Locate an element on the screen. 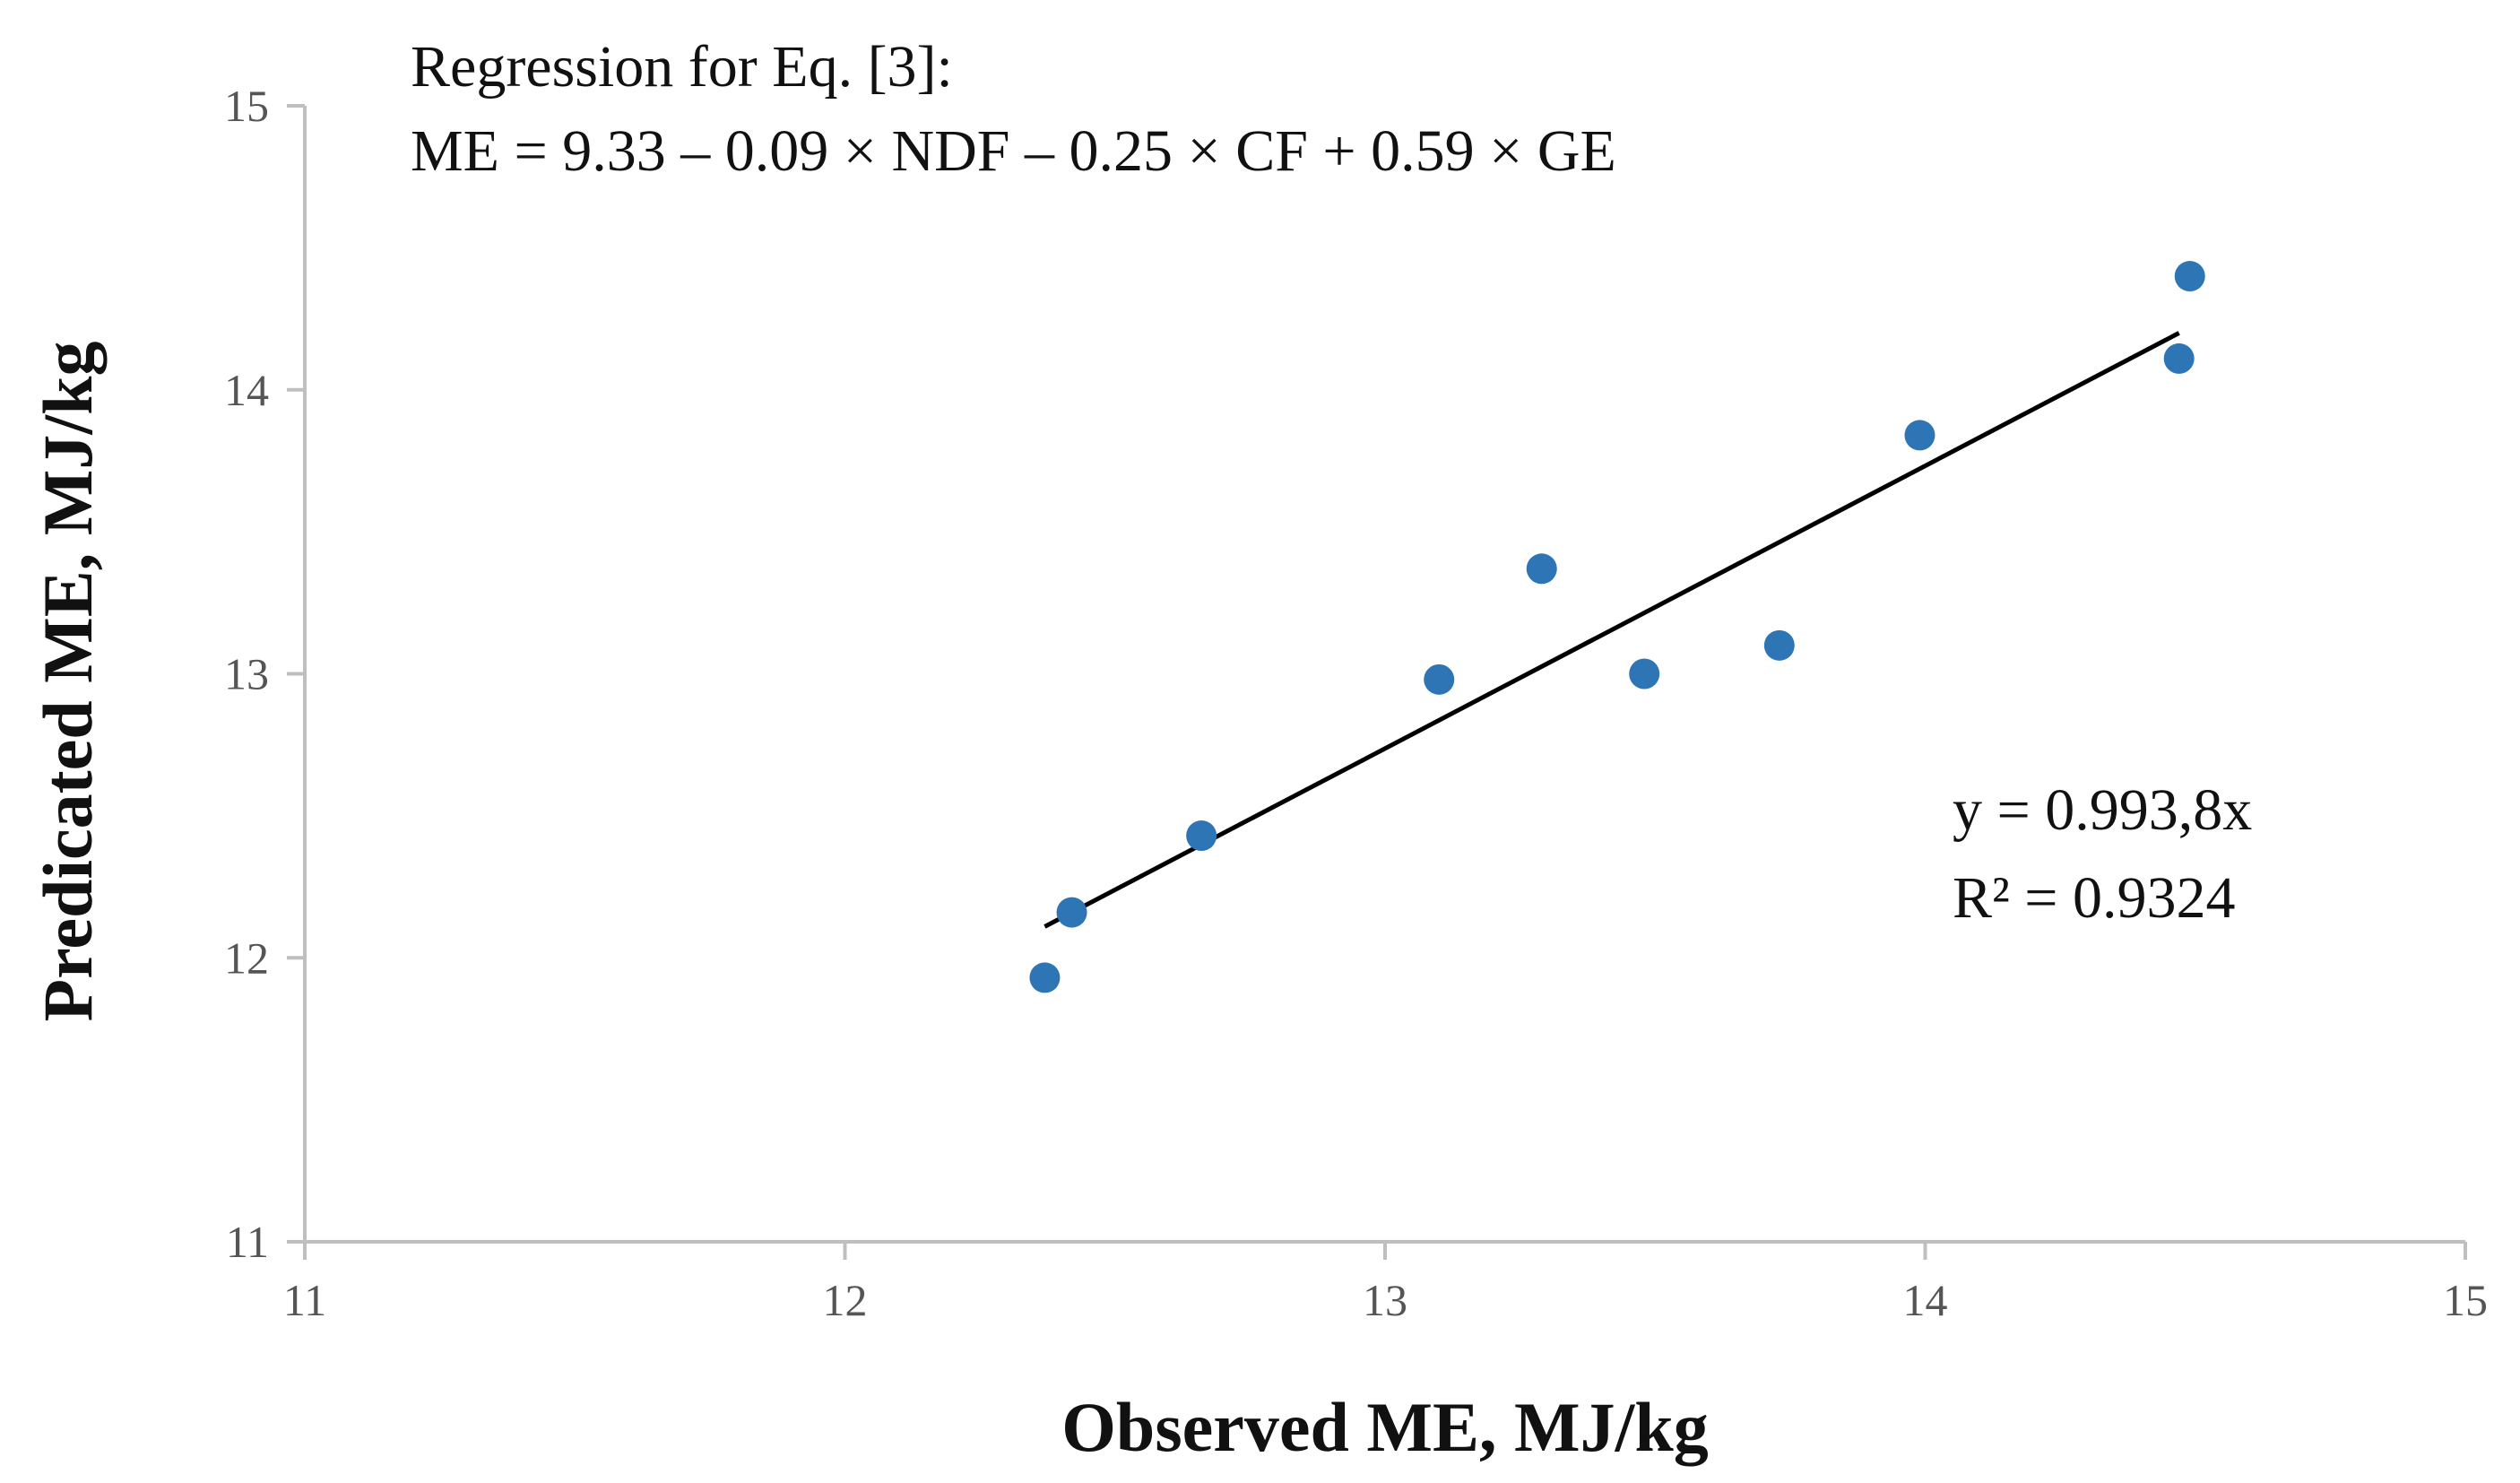  y-tick-label: 15 is located at coordinates (246, 106).